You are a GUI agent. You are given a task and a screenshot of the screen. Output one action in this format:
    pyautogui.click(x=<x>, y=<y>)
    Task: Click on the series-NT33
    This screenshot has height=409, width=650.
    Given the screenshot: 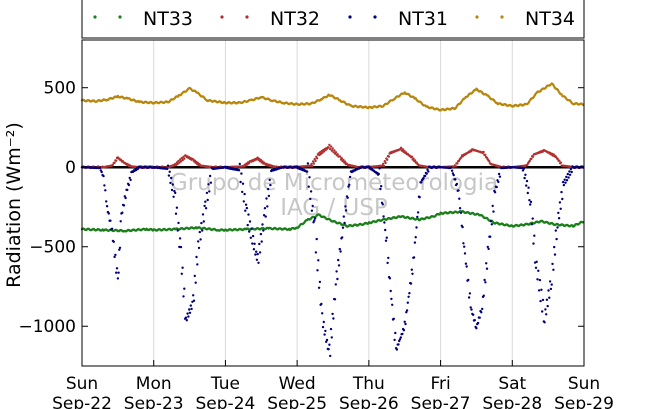 What is the action you would take?
    pyautogui.click(x=332, y=221)
    